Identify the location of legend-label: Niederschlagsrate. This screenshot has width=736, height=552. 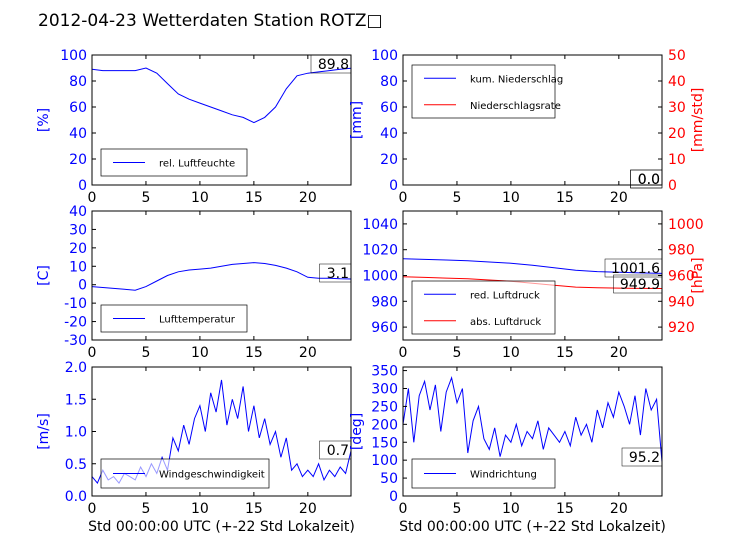
(515, 106).